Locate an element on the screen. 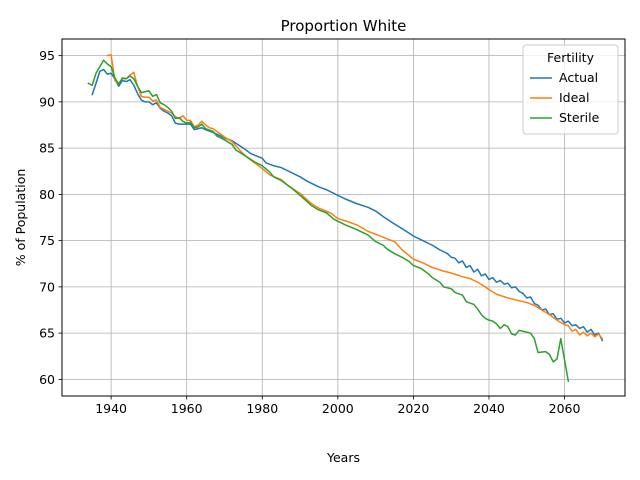 This screenshot has height=480, width=640. chart-title: Proportion White is located at coordinates (344, 26).